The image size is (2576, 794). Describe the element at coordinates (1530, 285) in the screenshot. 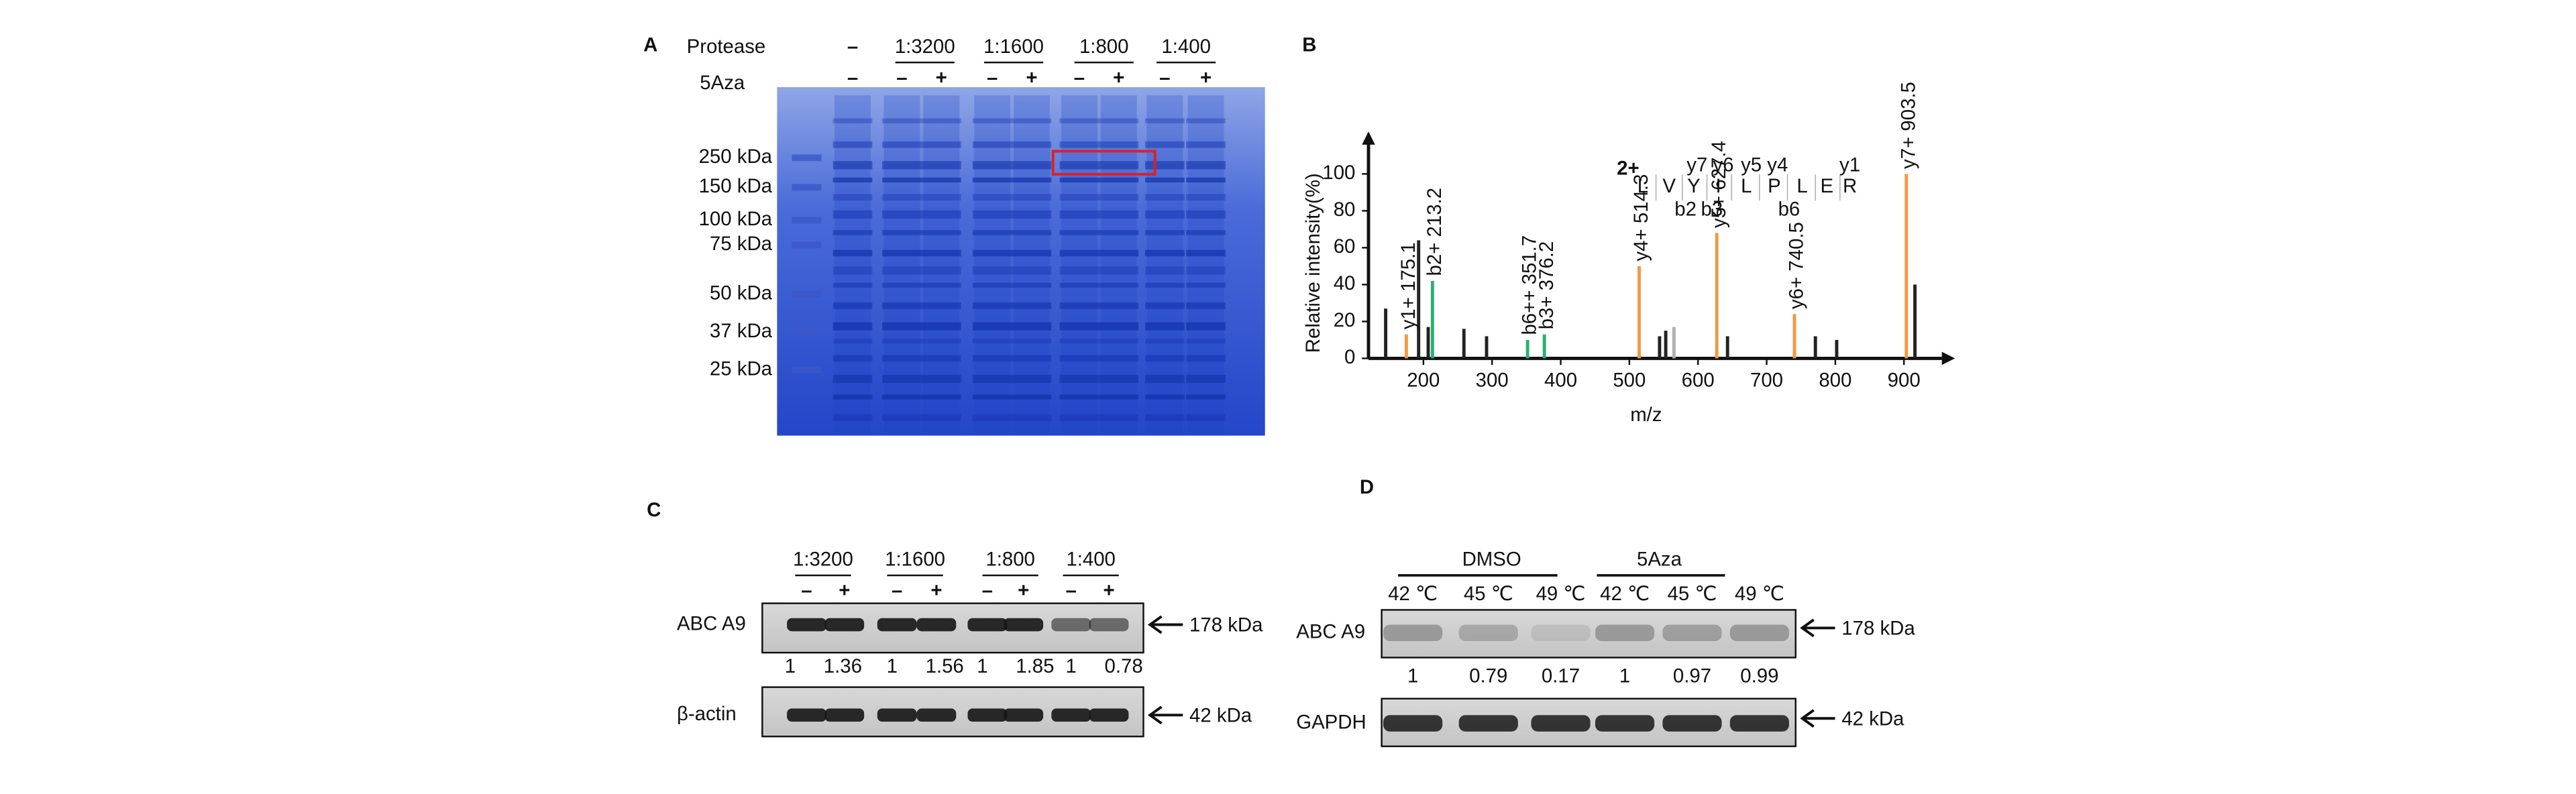

I see `peak-label: b6++ 351.7` at that location.